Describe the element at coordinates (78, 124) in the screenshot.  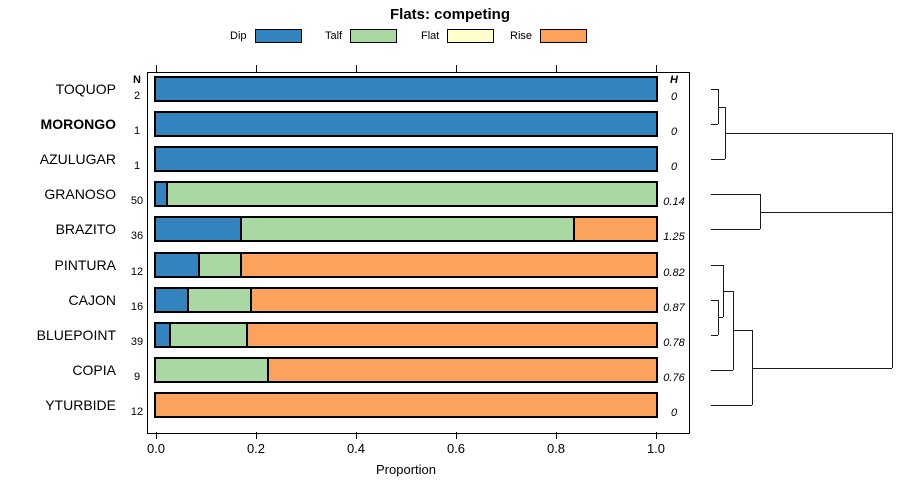
I see `row-label-morongo: MORONGO` at that location.